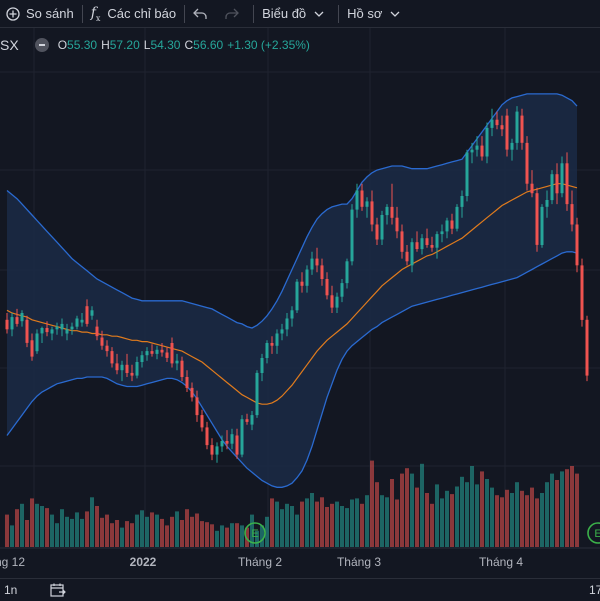  I want to click on bottom-bar: 1n 17, so click(300, 589).